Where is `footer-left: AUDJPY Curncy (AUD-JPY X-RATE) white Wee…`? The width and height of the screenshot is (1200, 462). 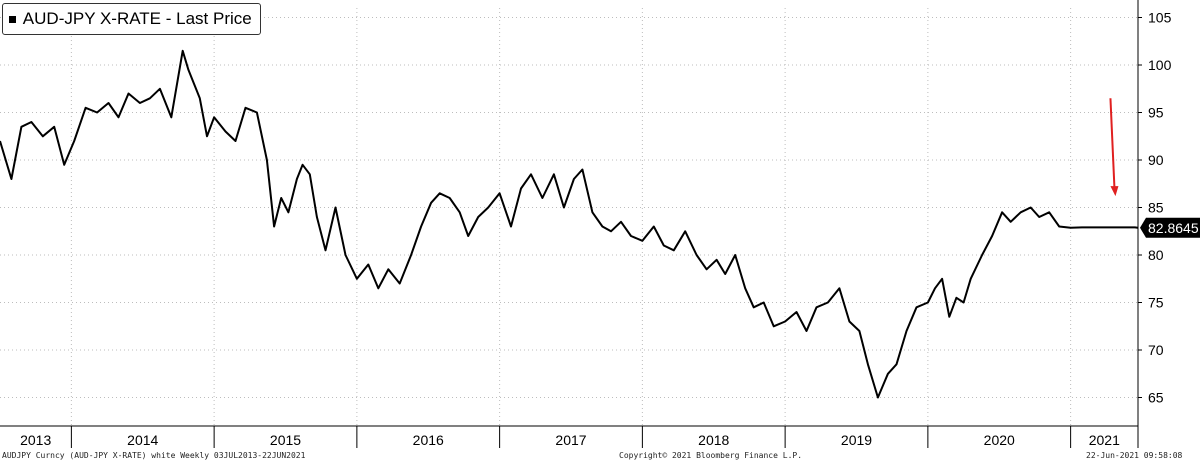
footer-left: AUDJPY Curncy (AUD-JPY X-RATE) white Wee… is located at coordinates (154, 455).